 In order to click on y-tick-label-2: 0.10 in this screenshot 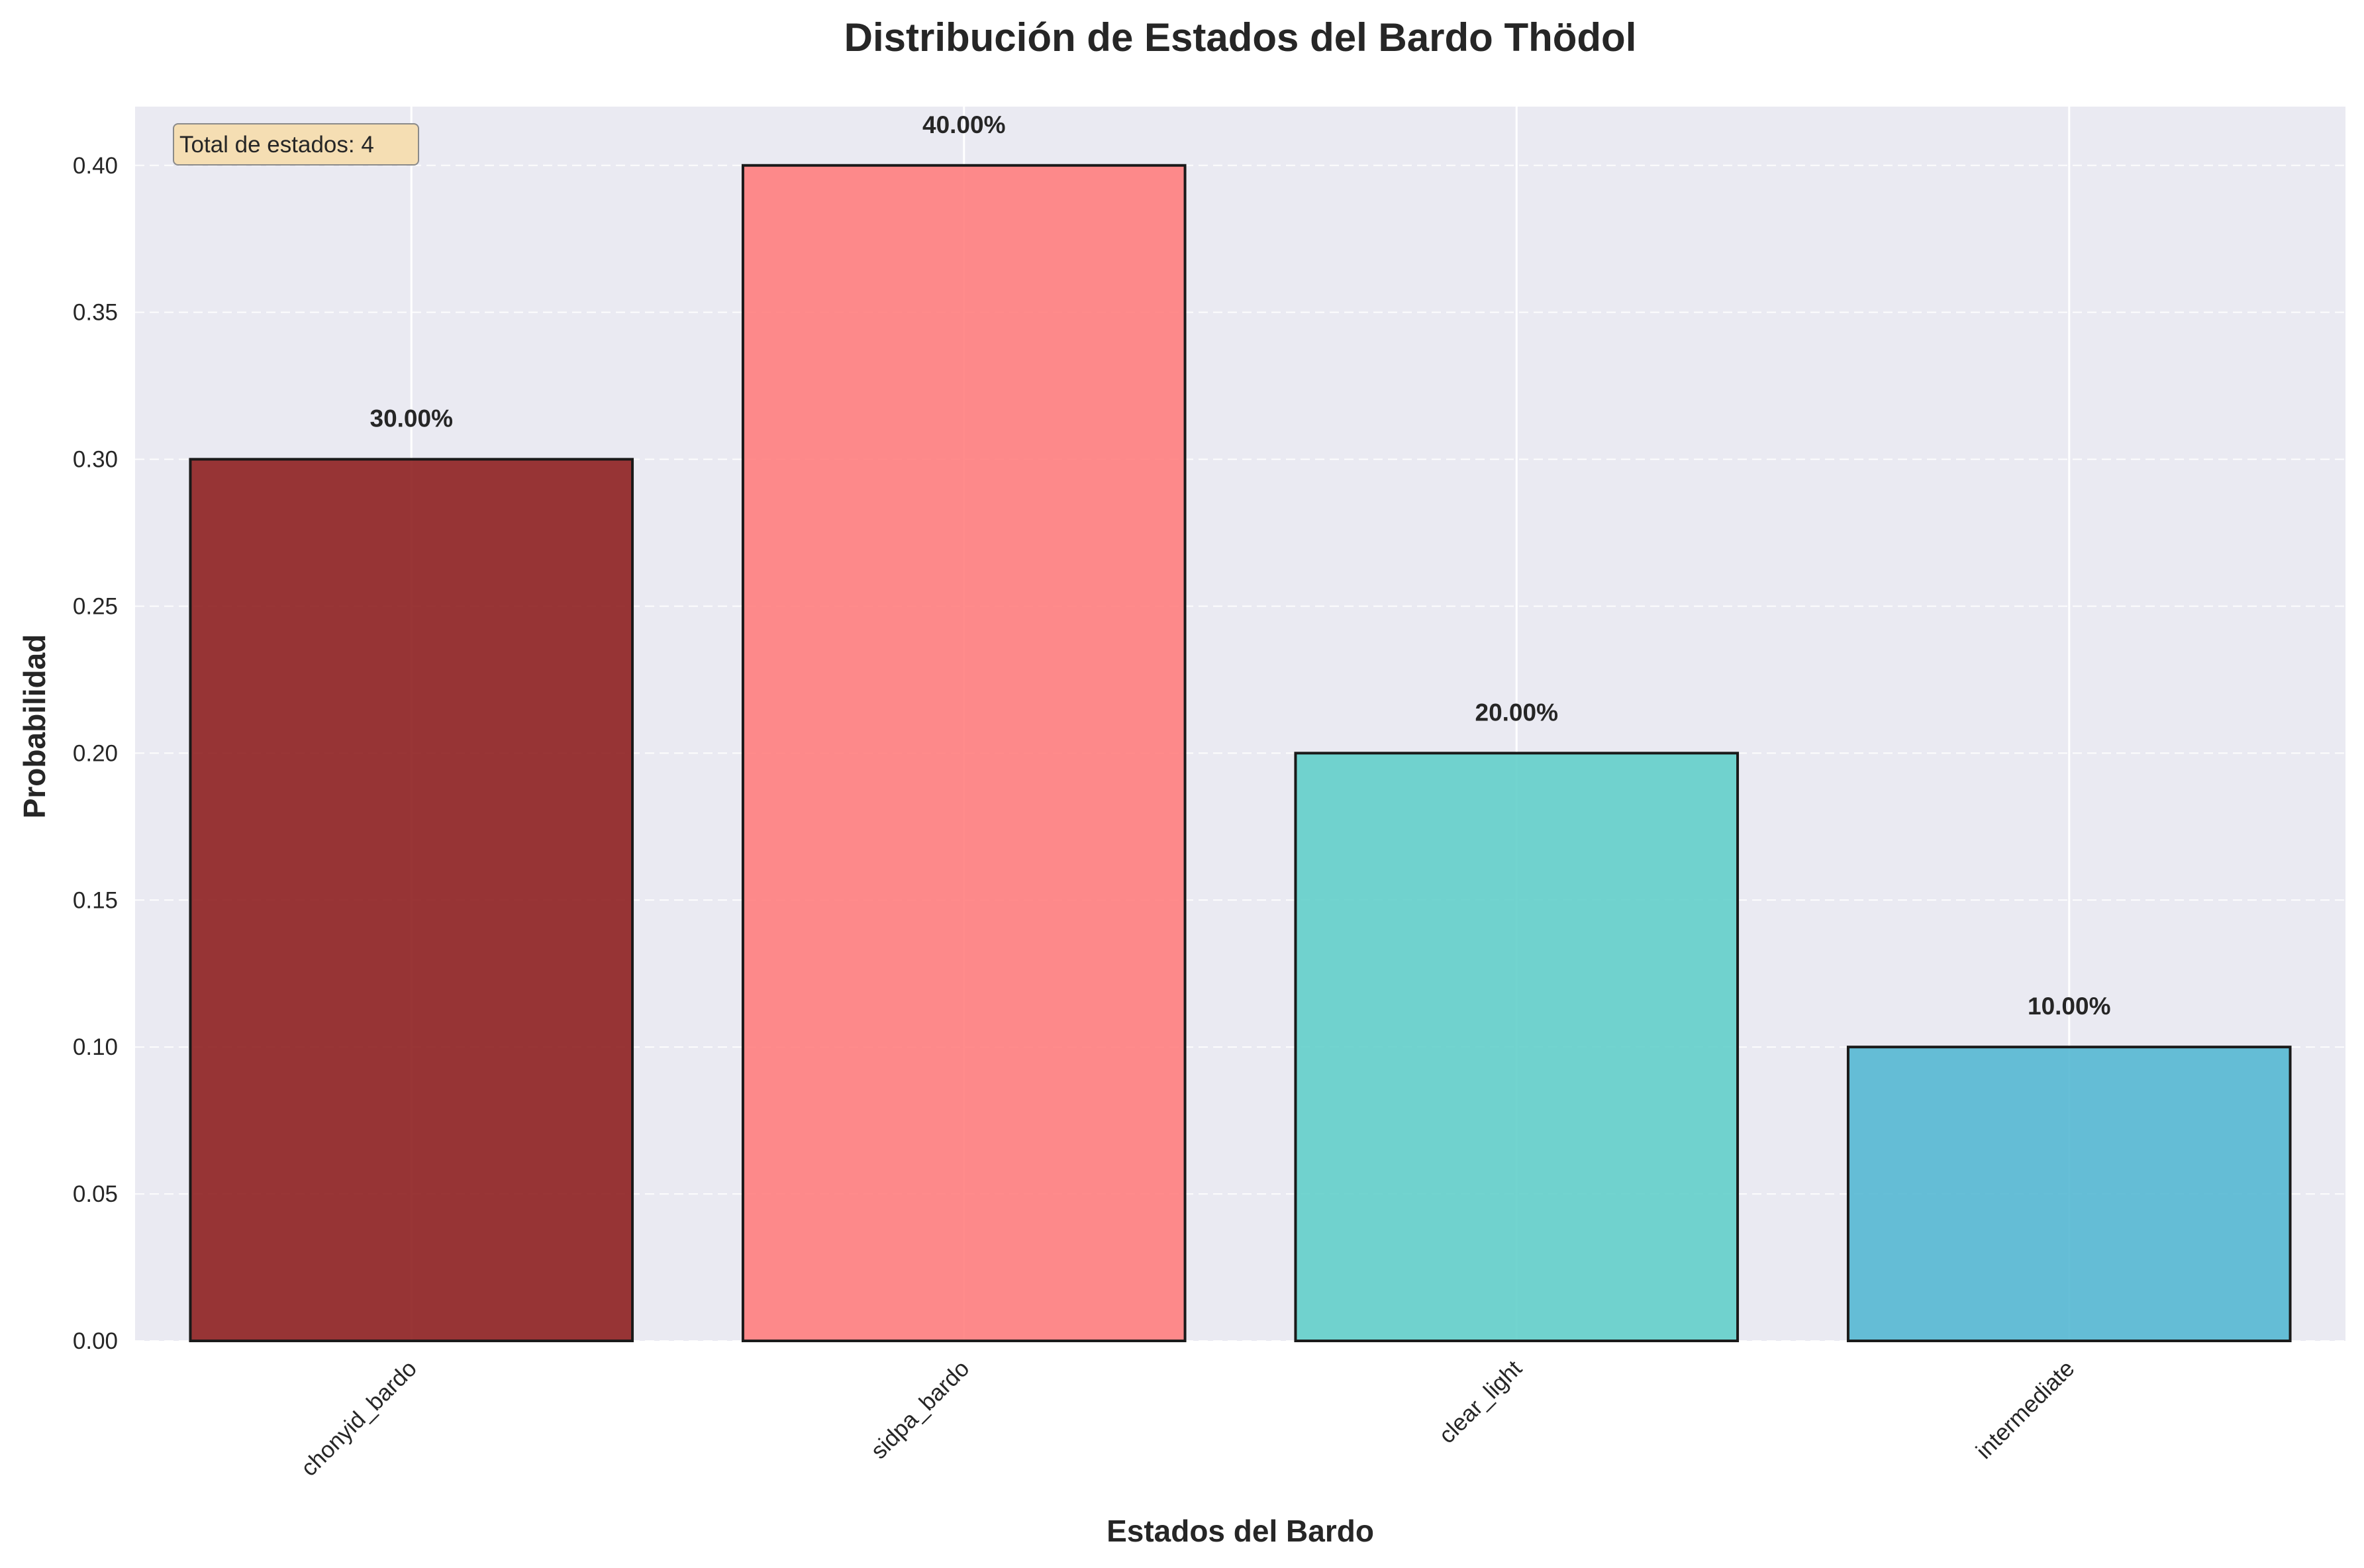, I will do `click(95, 1047)`.